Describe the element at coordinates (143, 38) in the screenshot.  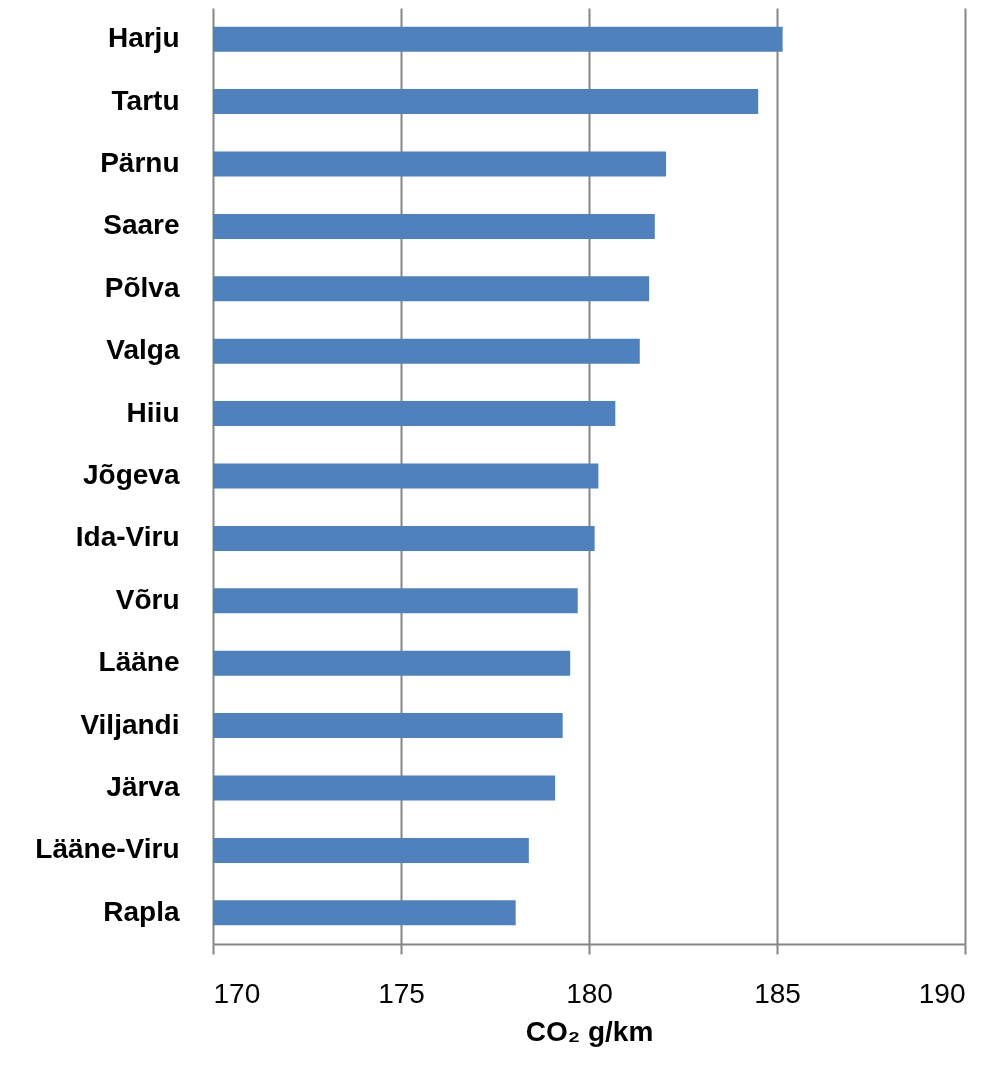
I see `y-tick-label: Harju` at that location.